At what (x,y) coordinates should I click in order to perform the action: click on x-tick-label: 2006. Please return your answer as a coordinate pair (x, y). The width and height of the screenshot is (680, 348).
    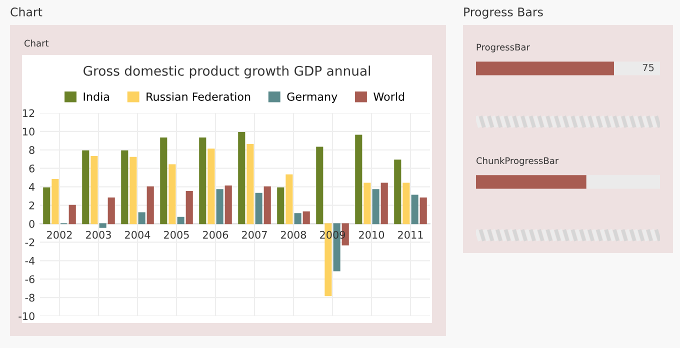
    Looking at the image, I should click on (215, 234).